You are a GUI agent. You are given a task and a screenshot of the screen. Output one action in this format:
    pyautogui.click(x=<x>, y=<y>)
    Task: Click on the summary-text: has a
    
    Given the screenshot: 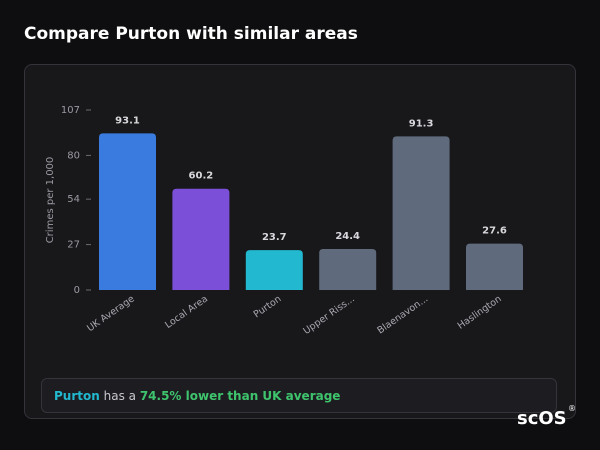 What is the action you would take?
    pyautogui.click(x=119, y=396)
    